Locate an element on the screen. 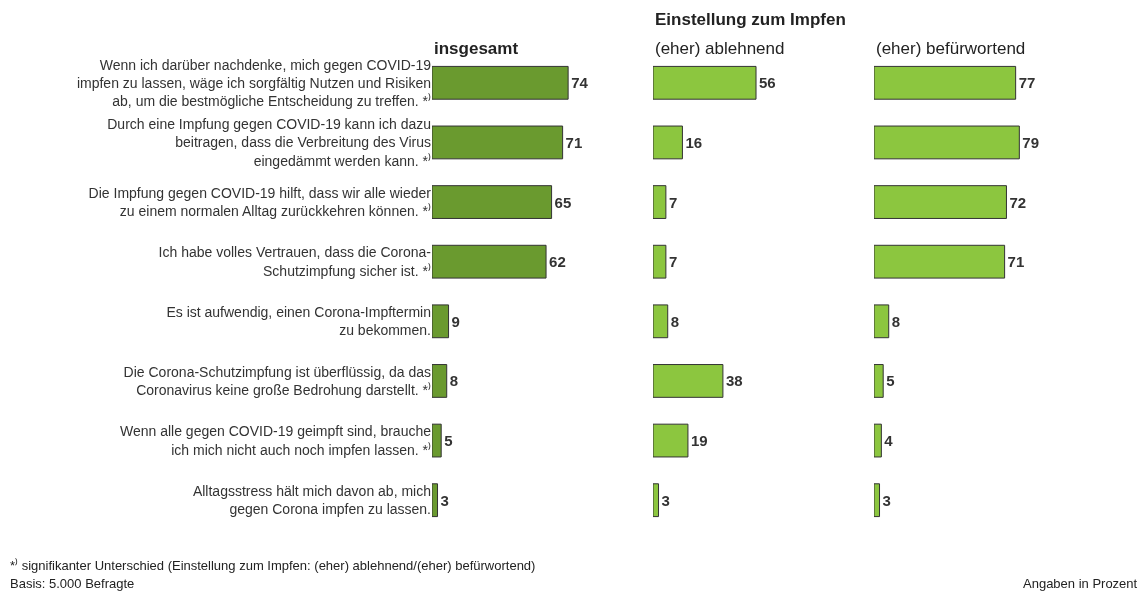 The width and height of the screenshot is (1146, 592). y-tick-label: Alltagsstress hält mich davon ab, mich gegen Corona impfen zu lassen. is located at coordinates (311, 500).